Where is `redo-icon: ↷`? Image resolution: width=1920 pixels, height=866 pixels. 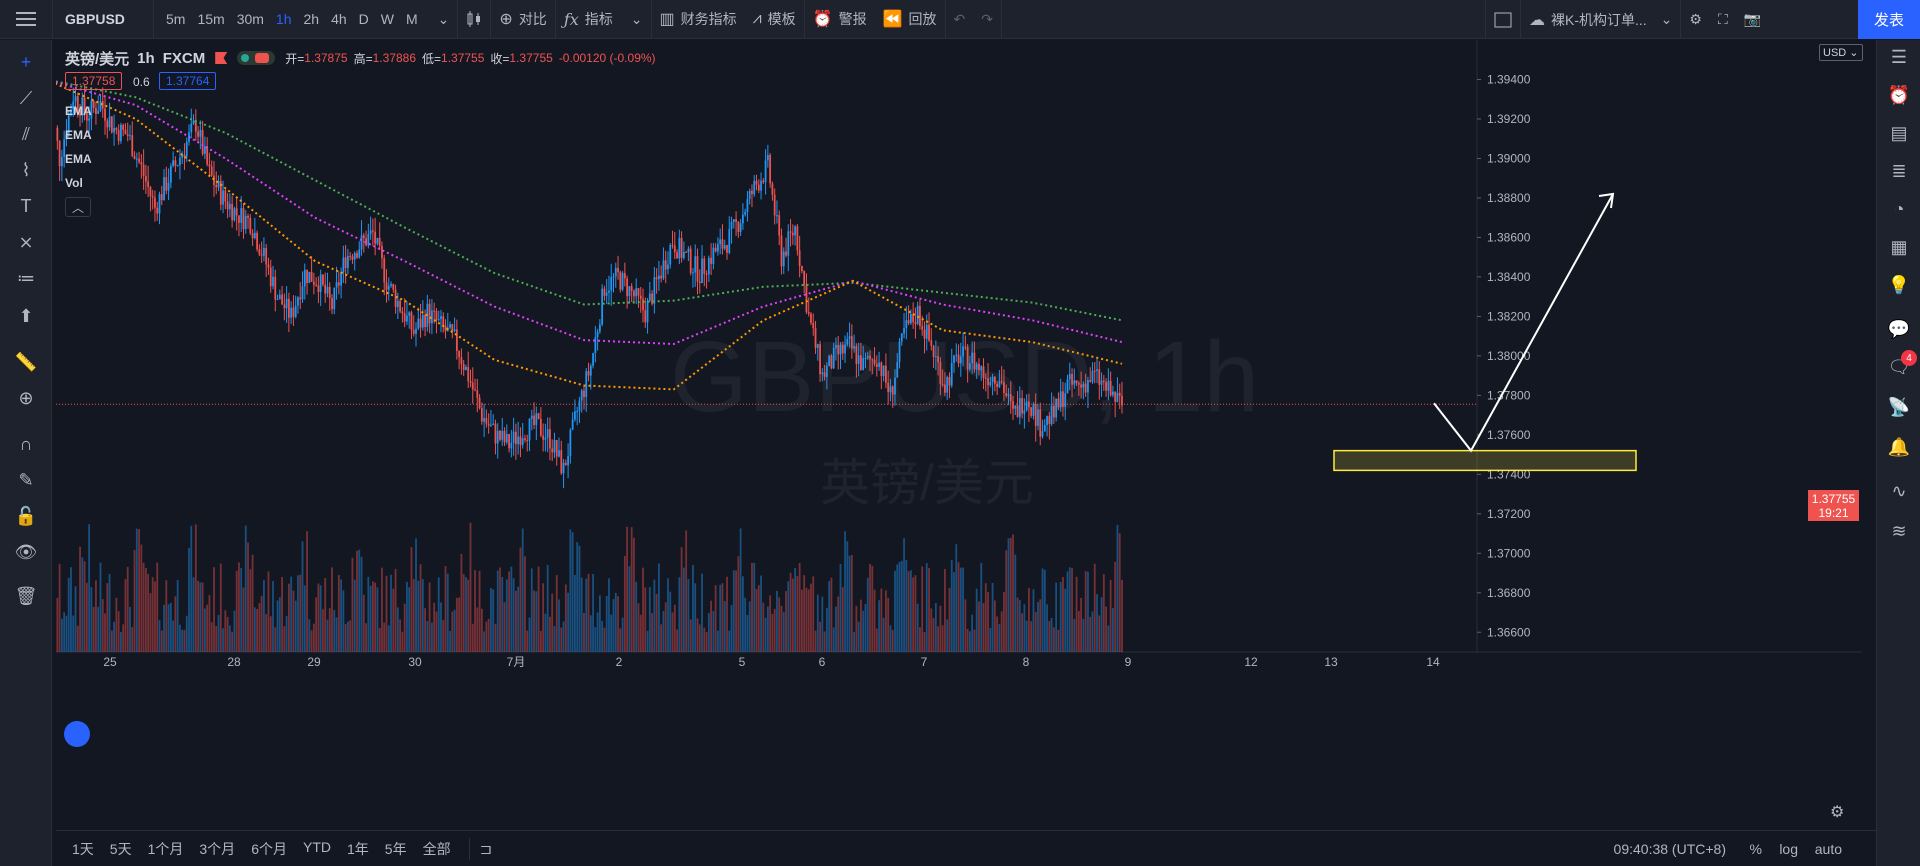
redo-icon: ↷ is located at coordinates (987, 18).